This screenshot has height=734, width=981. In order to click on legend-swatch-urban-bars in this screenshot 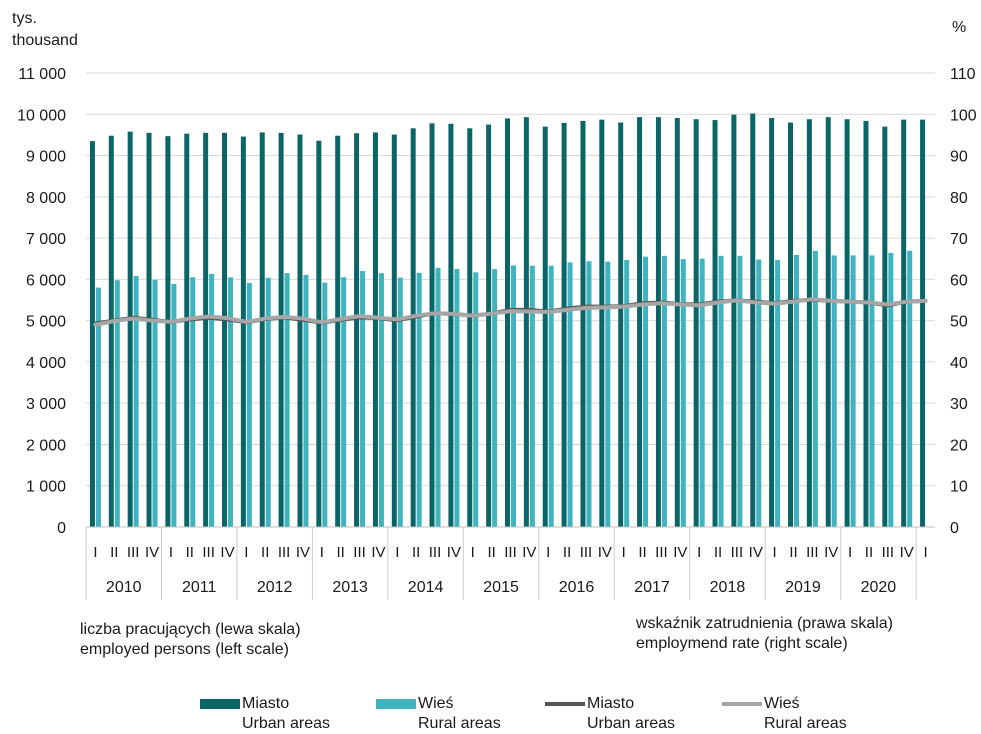, I will do `click(220, 704)`.